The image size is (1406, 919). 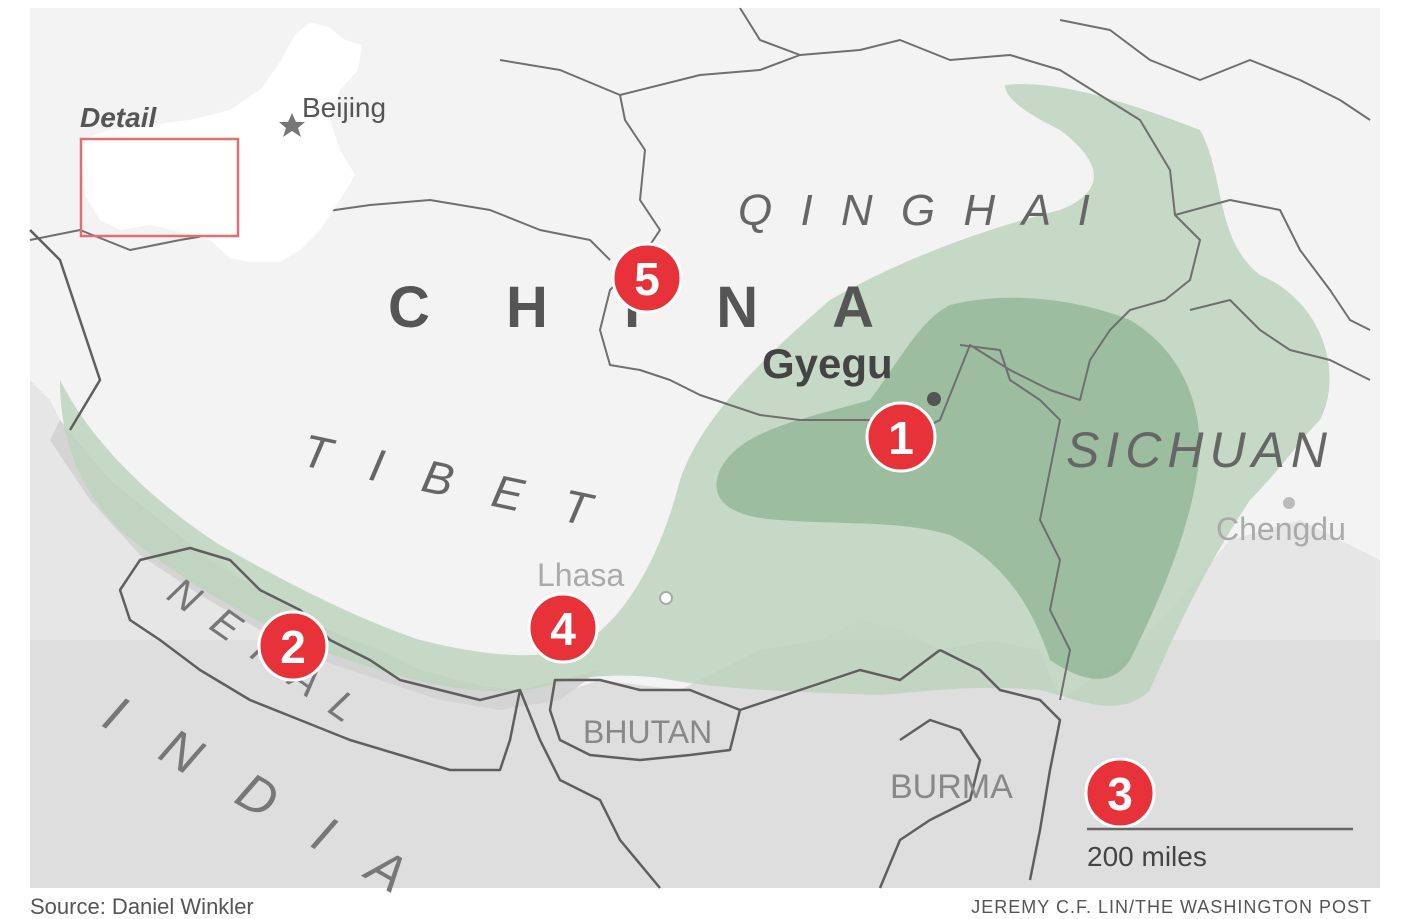 What do you see at coordinates (647, 732) in the screenshot?
I see `bhutan-label: BHUTAN` at bounding box center [647, 732].